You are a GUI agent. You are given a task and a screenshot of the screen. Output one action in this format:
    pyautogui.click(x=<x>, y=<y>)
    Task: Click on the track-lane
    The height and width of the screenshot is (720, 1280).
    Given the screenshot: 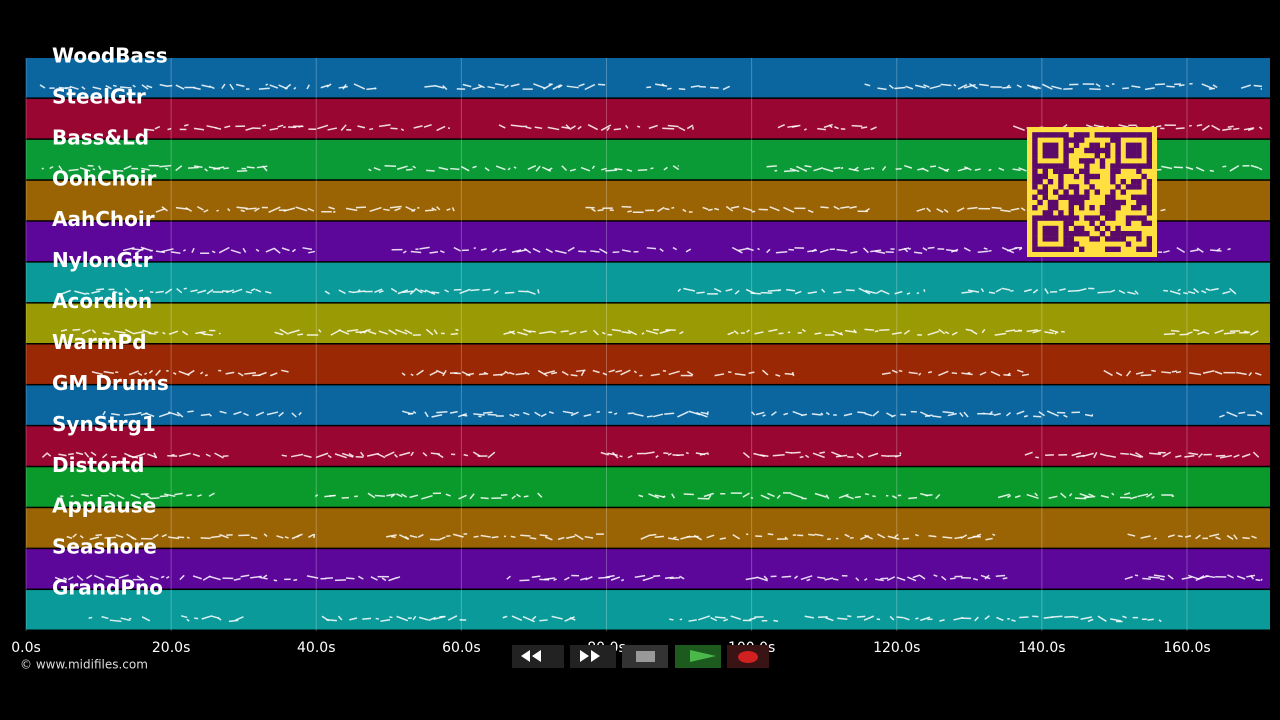 What is the action you would take?
    pyautogui.click(x=648, y=78)
    